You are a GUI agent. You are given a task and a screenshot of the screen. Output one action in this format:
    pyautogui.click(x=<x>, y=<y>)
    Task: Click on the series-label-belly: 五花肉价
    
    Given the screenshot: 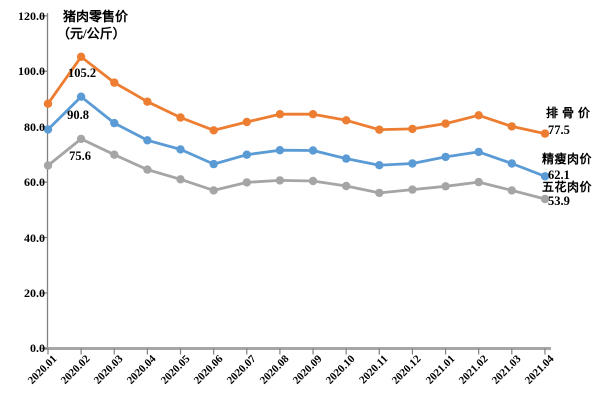 What is the action you would take?
    pyautogui.click(x=567, y=187)
    